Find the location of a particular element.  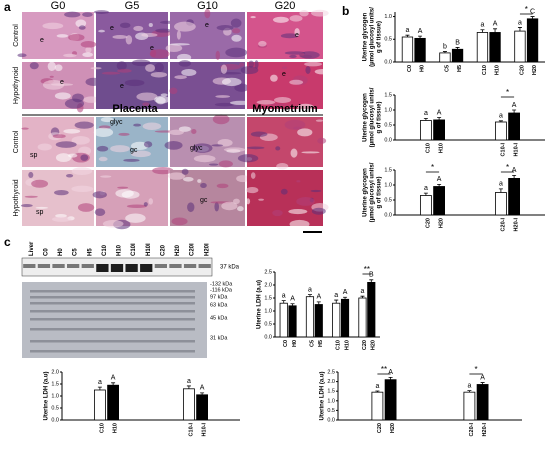

tissue-label: sp is located at coordinates (40, 212).